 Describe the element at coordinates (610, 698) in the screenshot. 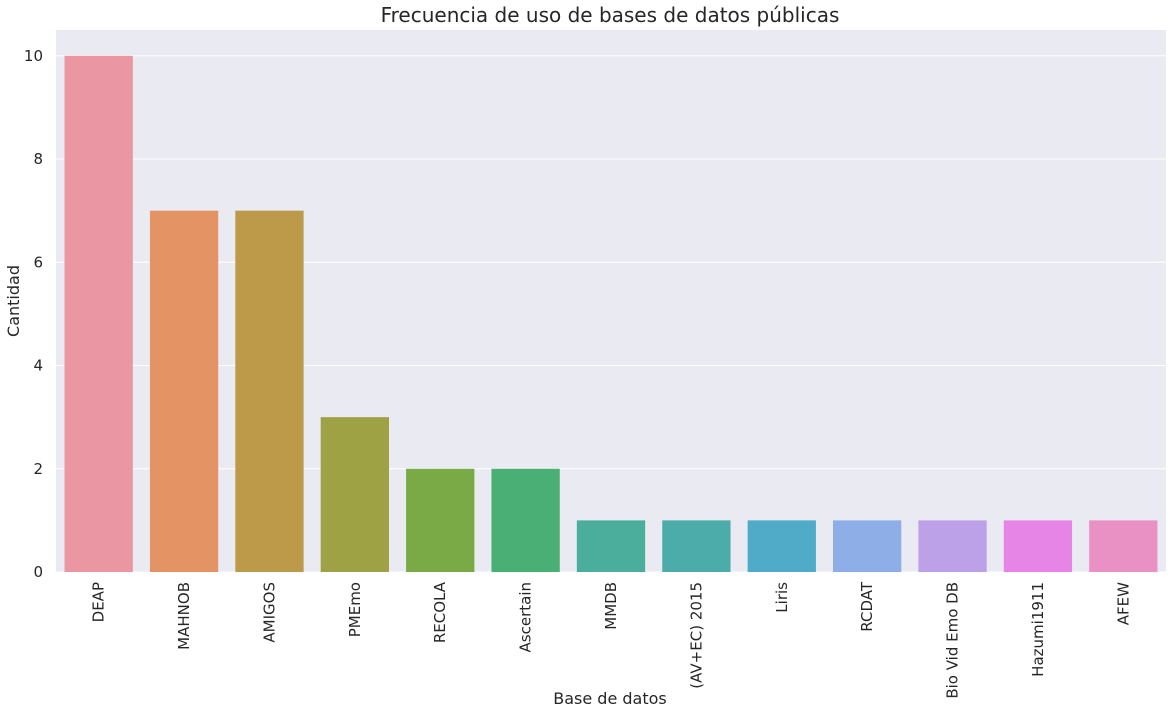

I see `x-axis-label: Base de datos` at that location.